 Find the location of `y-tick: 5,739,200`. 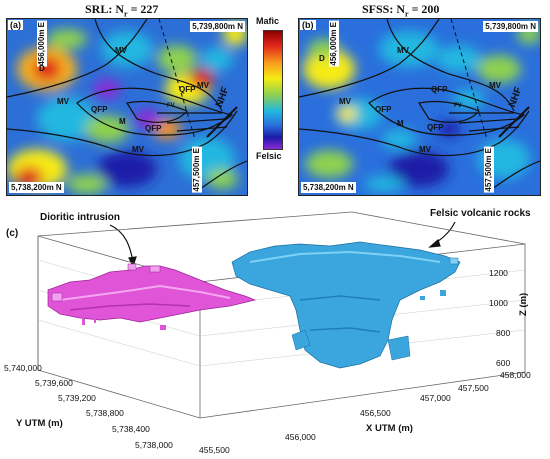

y-tick: 5,739,200 is located at coordinates (77, 398).